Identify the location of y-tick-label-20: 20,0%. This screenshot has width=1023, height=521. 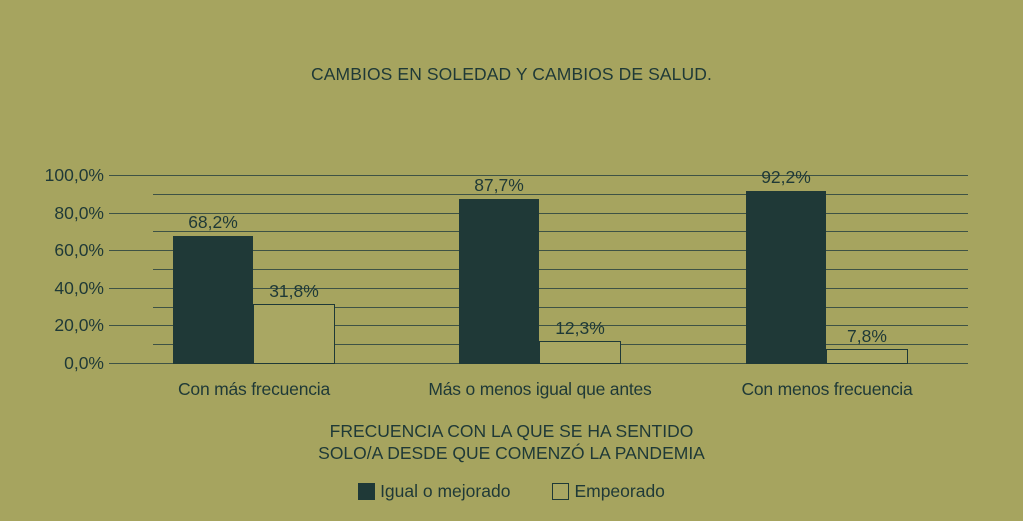
(79, 325).